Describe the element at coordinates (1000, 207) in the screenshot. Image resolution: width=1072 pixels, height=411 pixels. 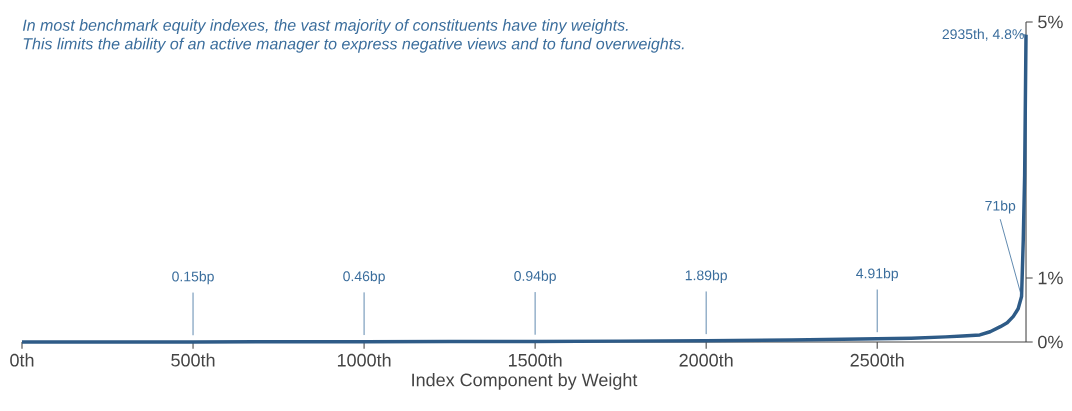
I see `annotation: 71bp` at that location.